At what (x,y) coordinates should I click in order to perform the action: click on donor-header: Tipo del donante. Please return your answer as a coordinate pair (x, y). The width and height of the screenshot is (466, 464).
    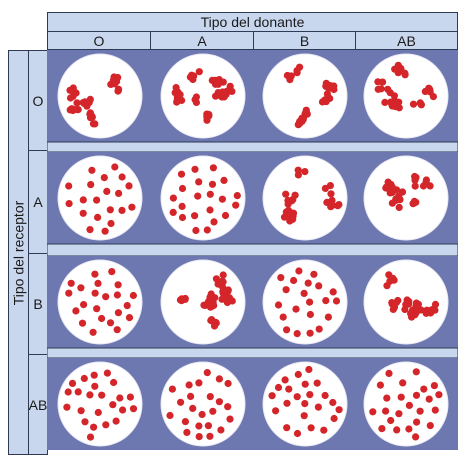
    Looking at the image, I should click on (252, 22).